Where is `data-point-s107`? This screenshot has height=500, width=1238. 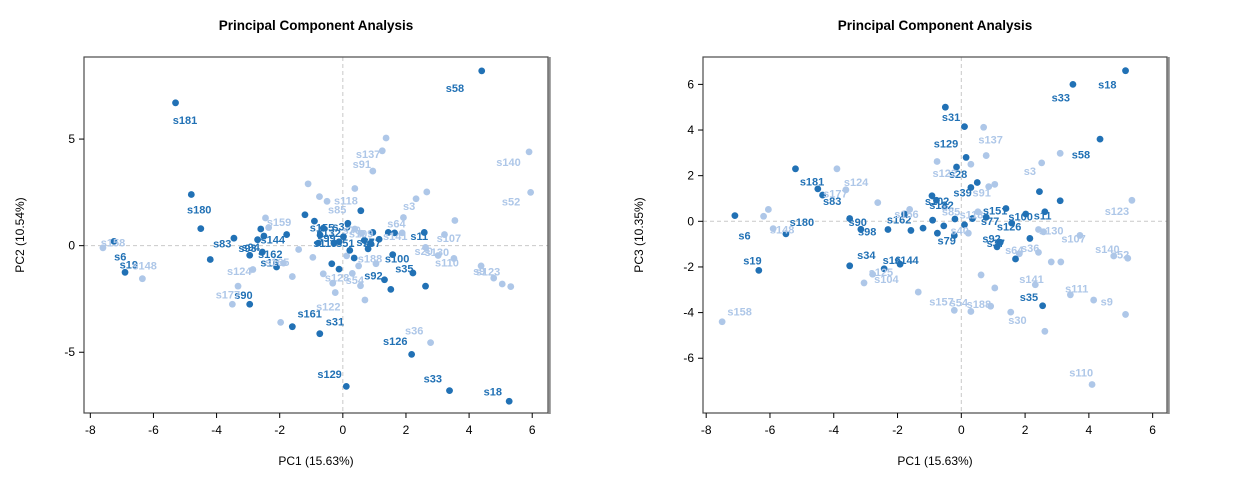
data-point-s107 is located at coordinates (444, 234).